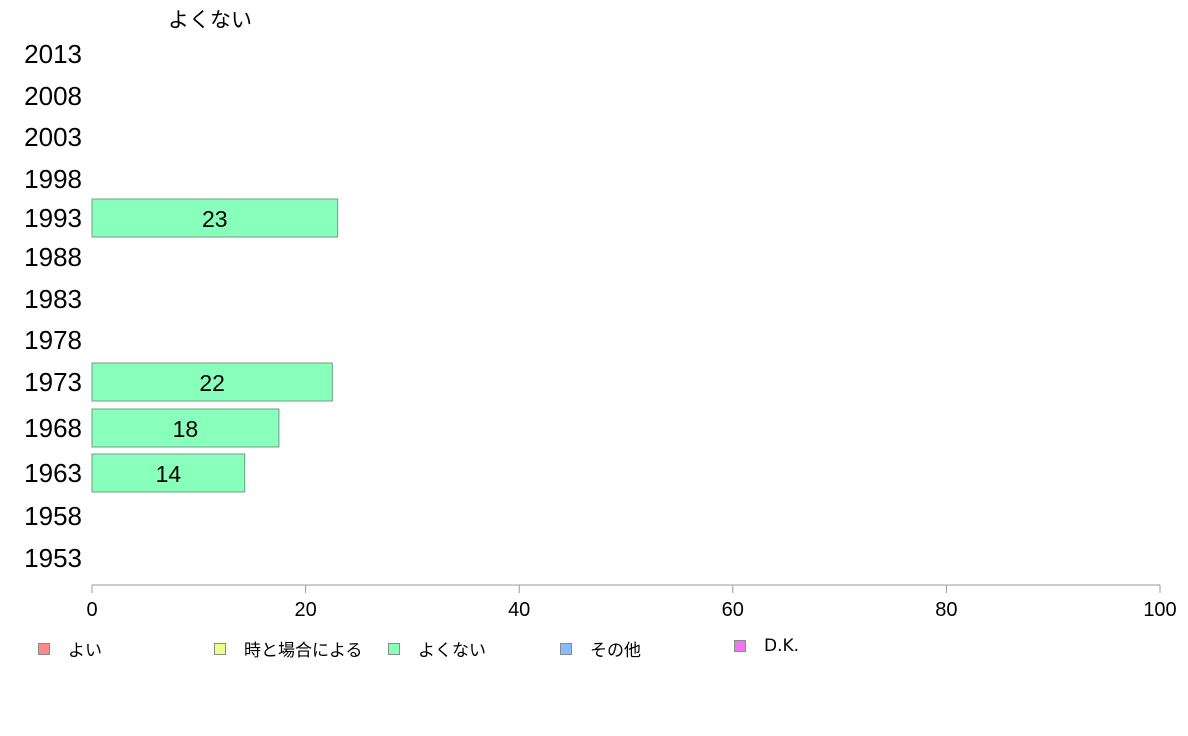 Image resolution: width=1188 pixels, height=736 pixels. Describe the element at coordinates (53, 257) in the screenshot. I see `category-label: 1988` at that location.